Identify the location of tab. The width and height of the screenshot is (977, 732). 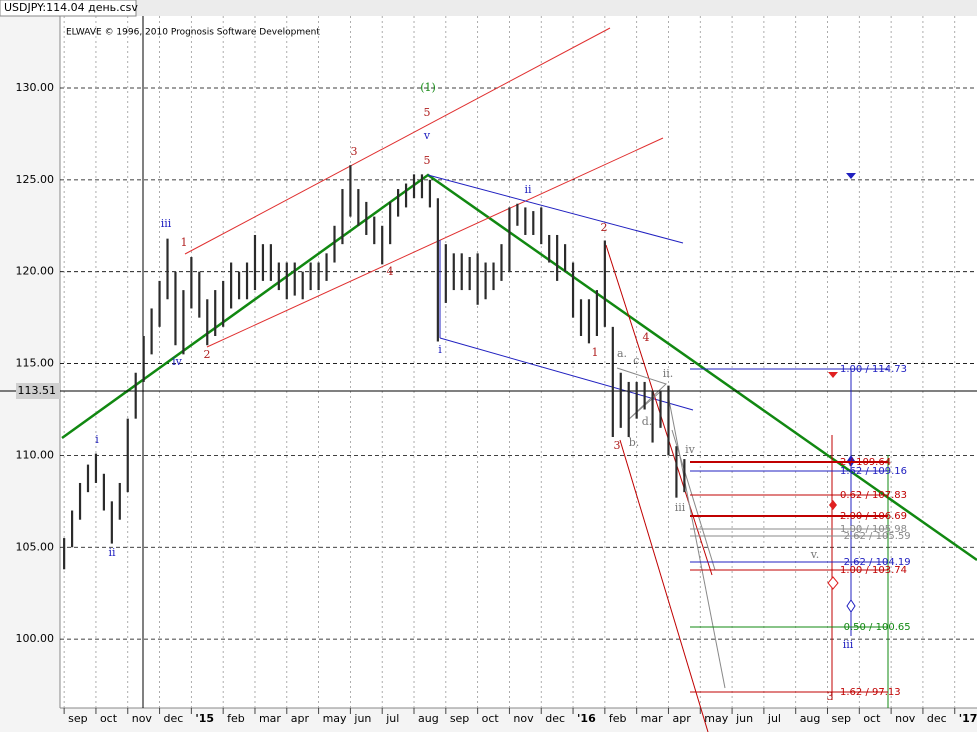
(68, 8).